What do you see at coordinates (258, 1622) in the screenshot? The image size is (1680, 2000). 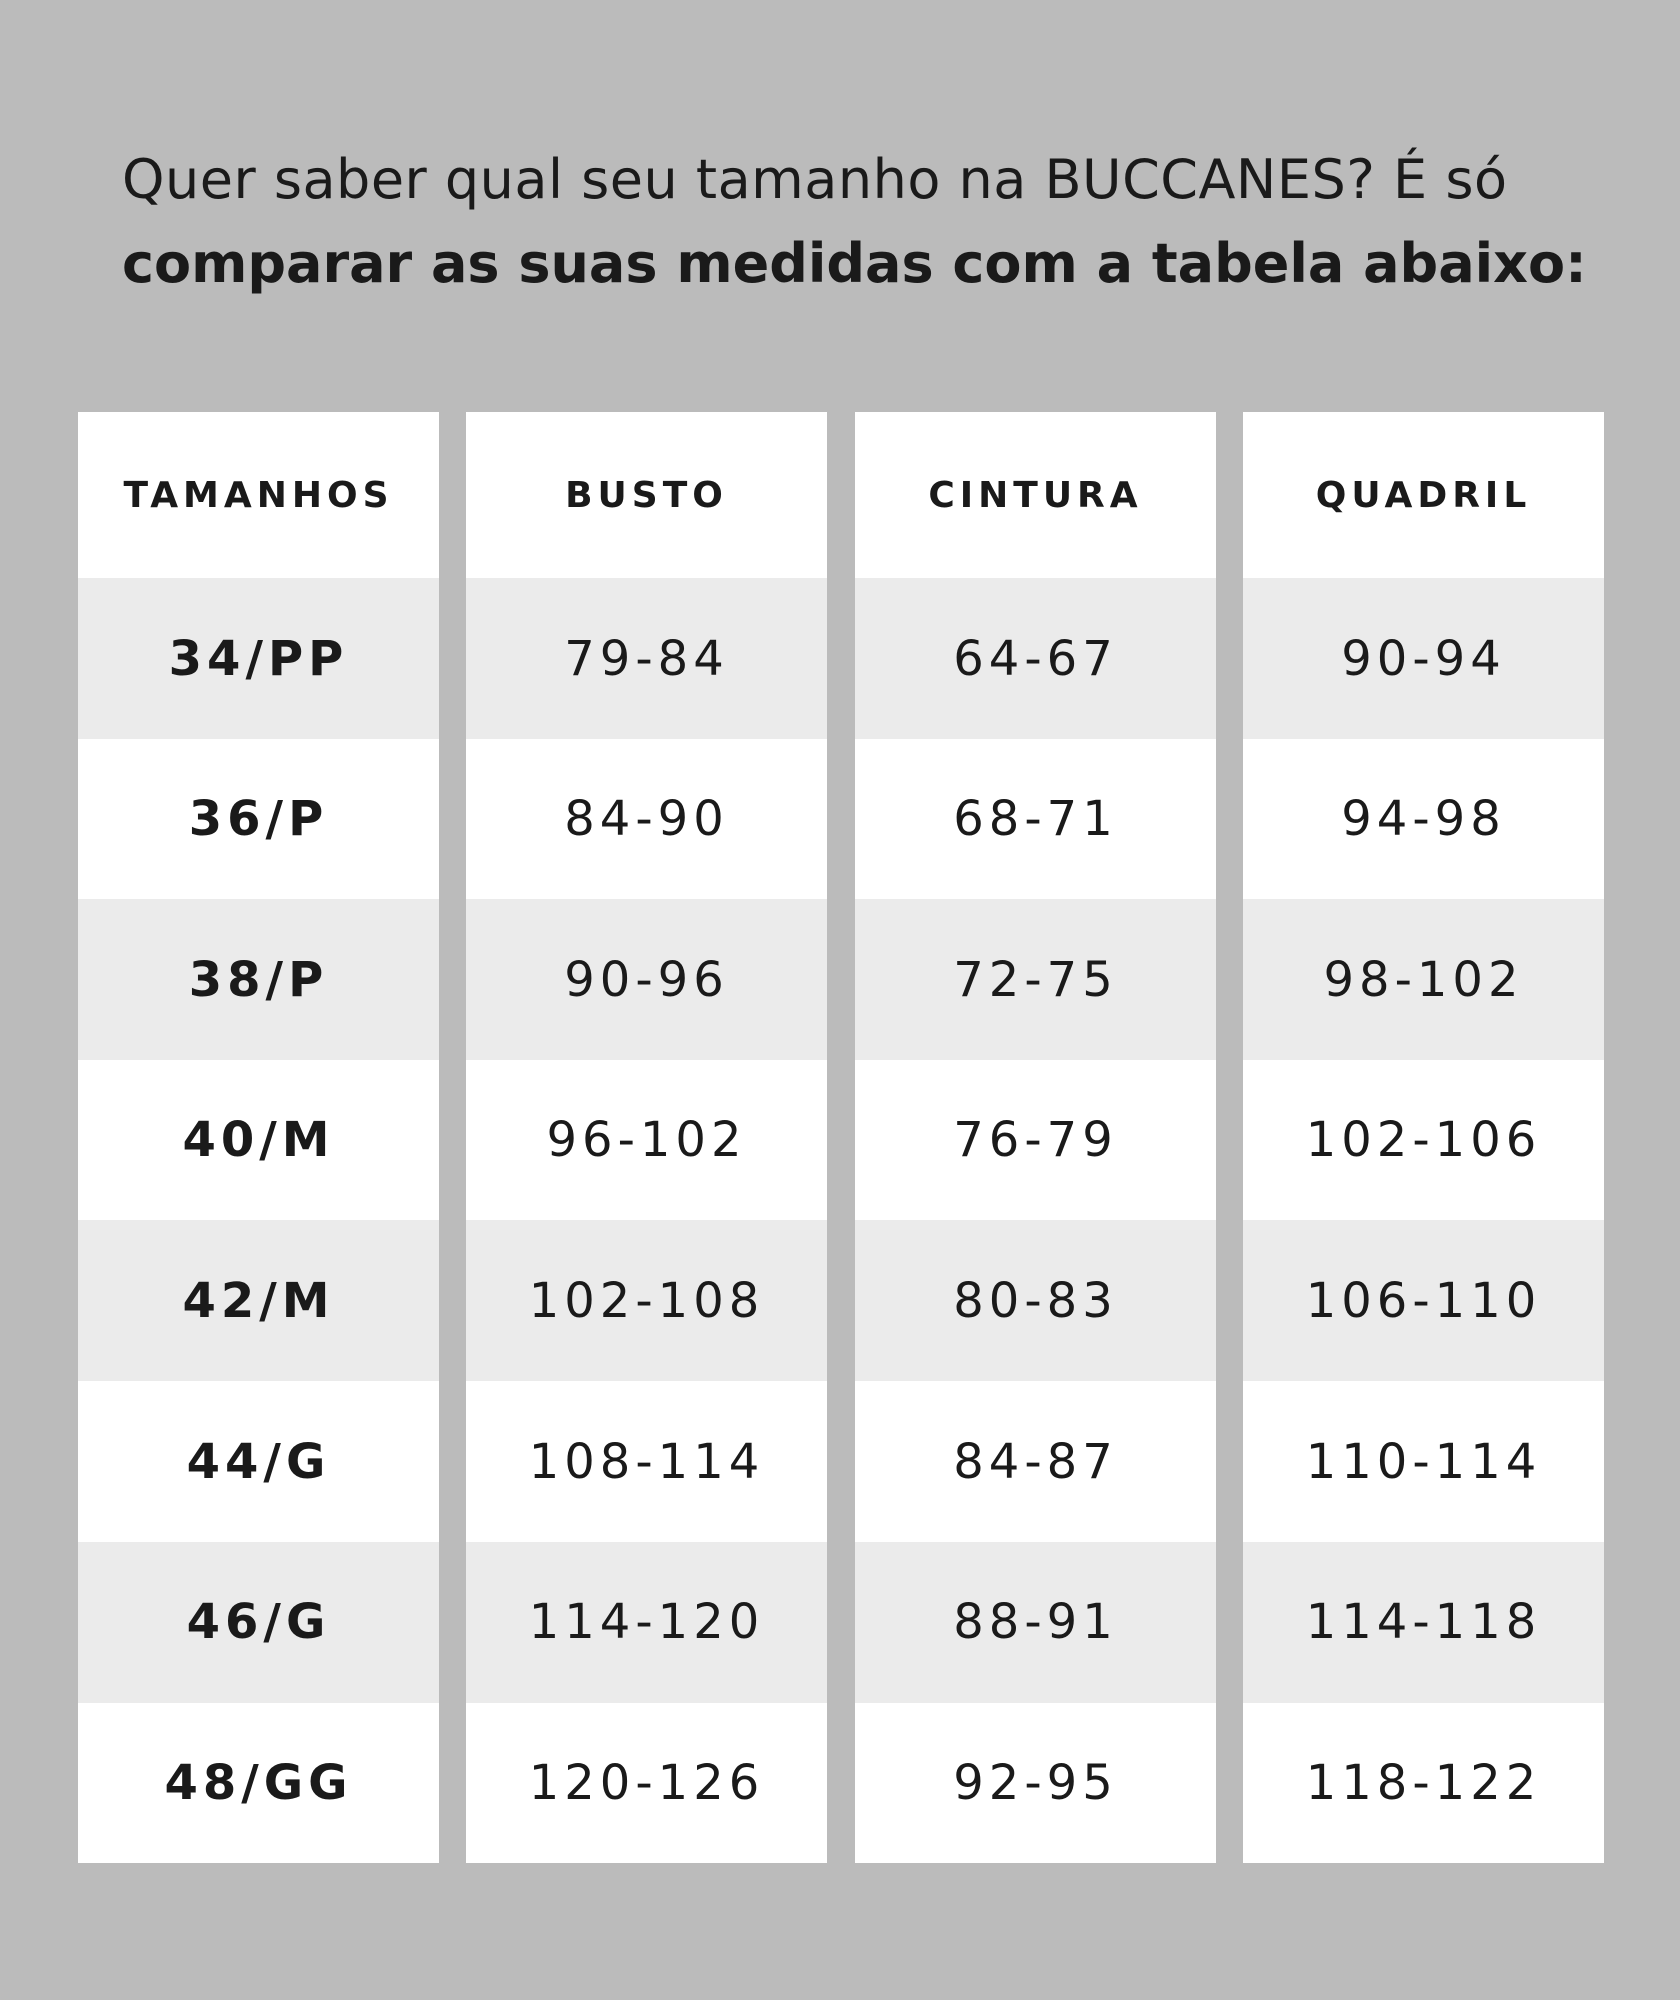 I see `size-label: 46/G` at bounding box center [258, 1622].